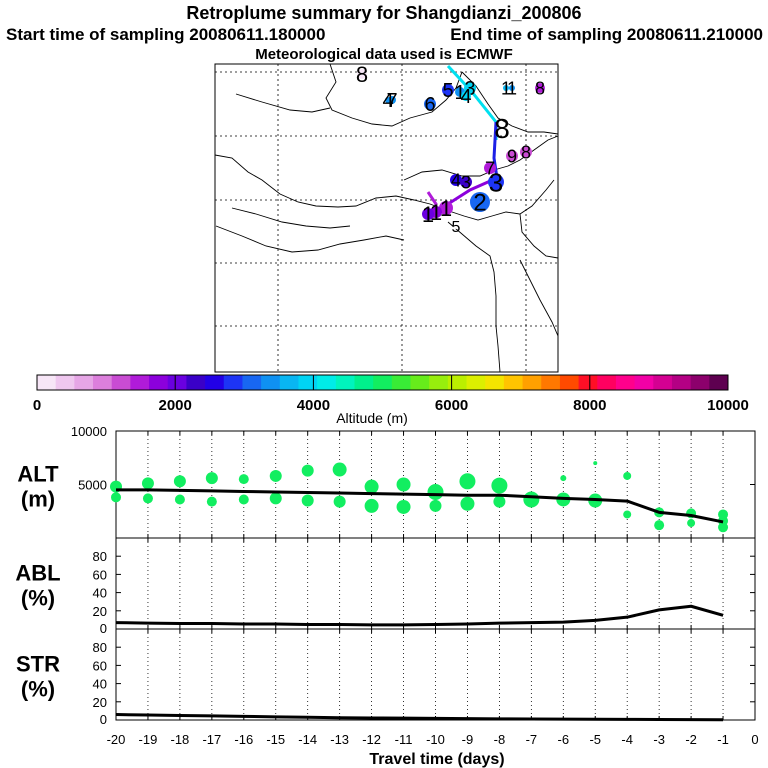  I want to click on end-time-label: End time of sampling 20080611.210000, so click(606, 34).